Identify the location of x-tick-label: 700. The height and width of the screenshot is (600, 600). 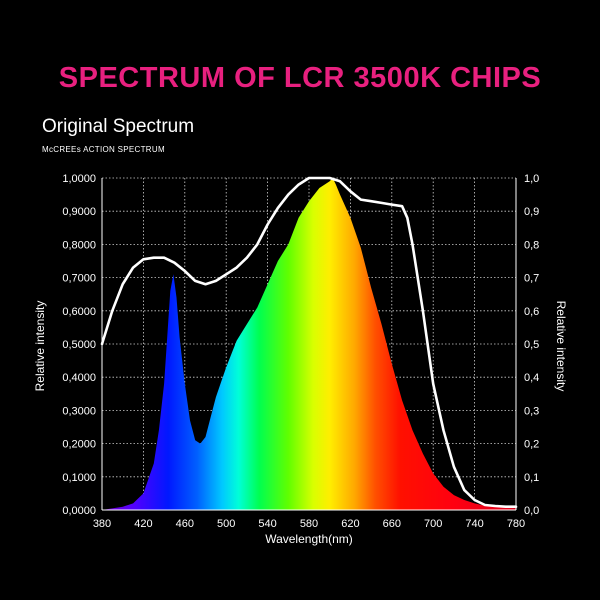
(433, 524).